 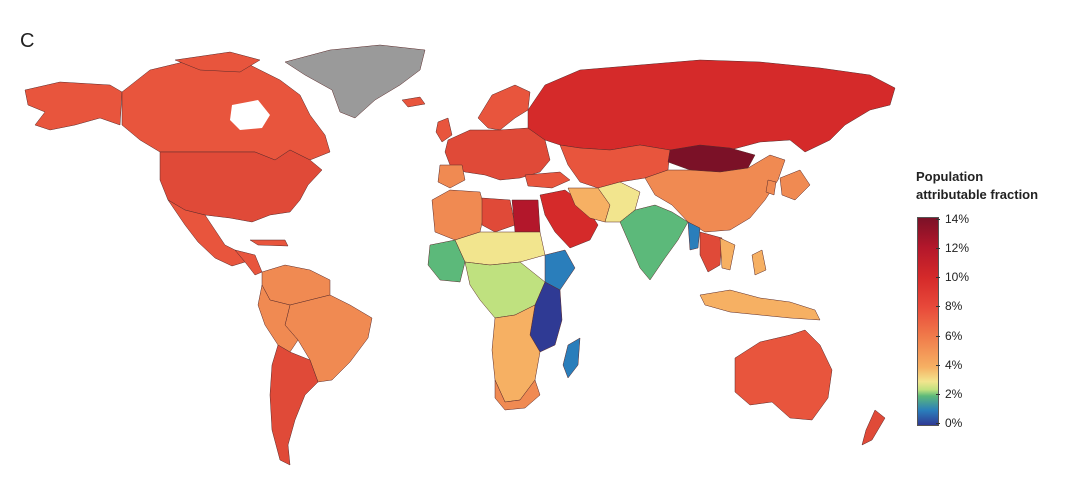 What do you see at coordinates (458, 215) in the screenshot?
I see `region-north-africa-west` at bounding box center [458, 215].